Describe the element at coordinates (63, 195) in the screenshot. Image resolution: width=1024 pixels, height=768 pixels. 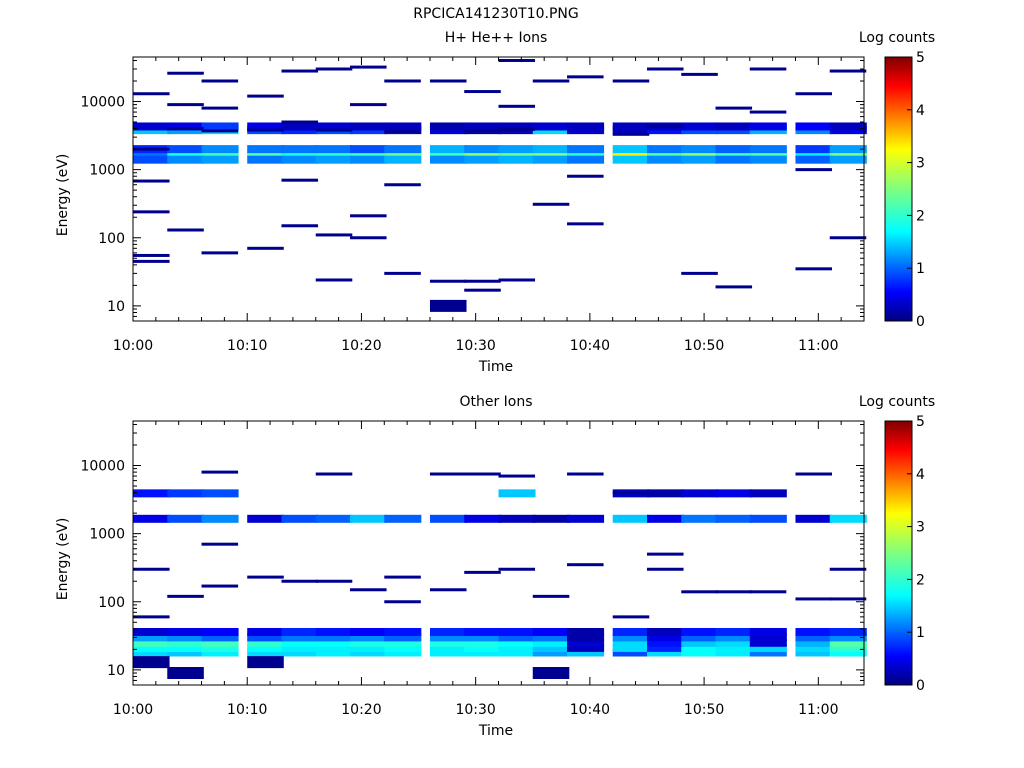
I see `y-axis-label: Energy (eV)` at that location.